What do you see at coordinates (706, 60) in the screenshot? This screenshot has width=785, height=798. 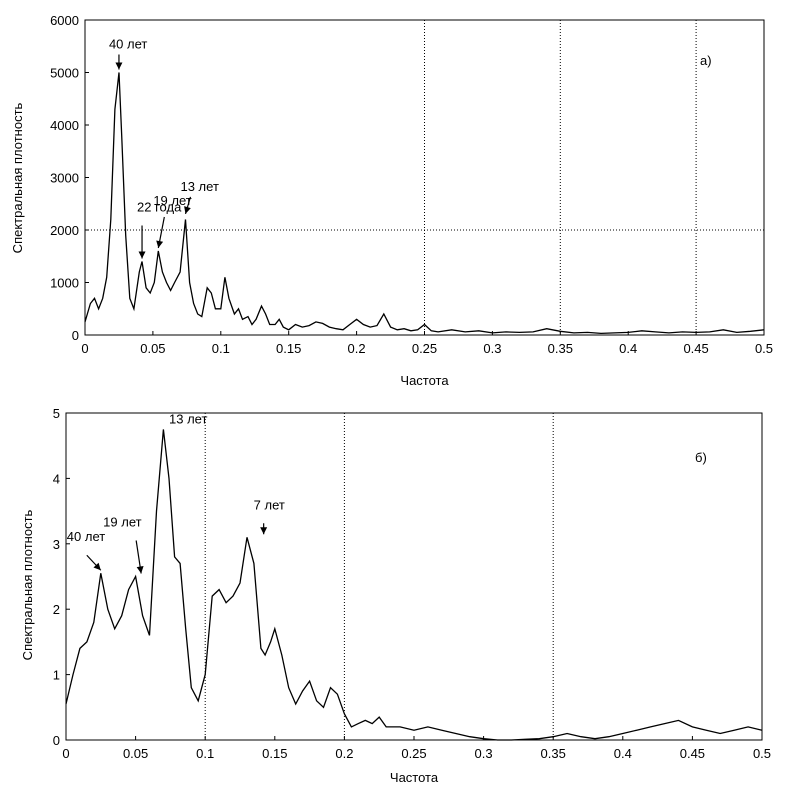 I see `panel-label: а)` at bounding box center [706, 60].